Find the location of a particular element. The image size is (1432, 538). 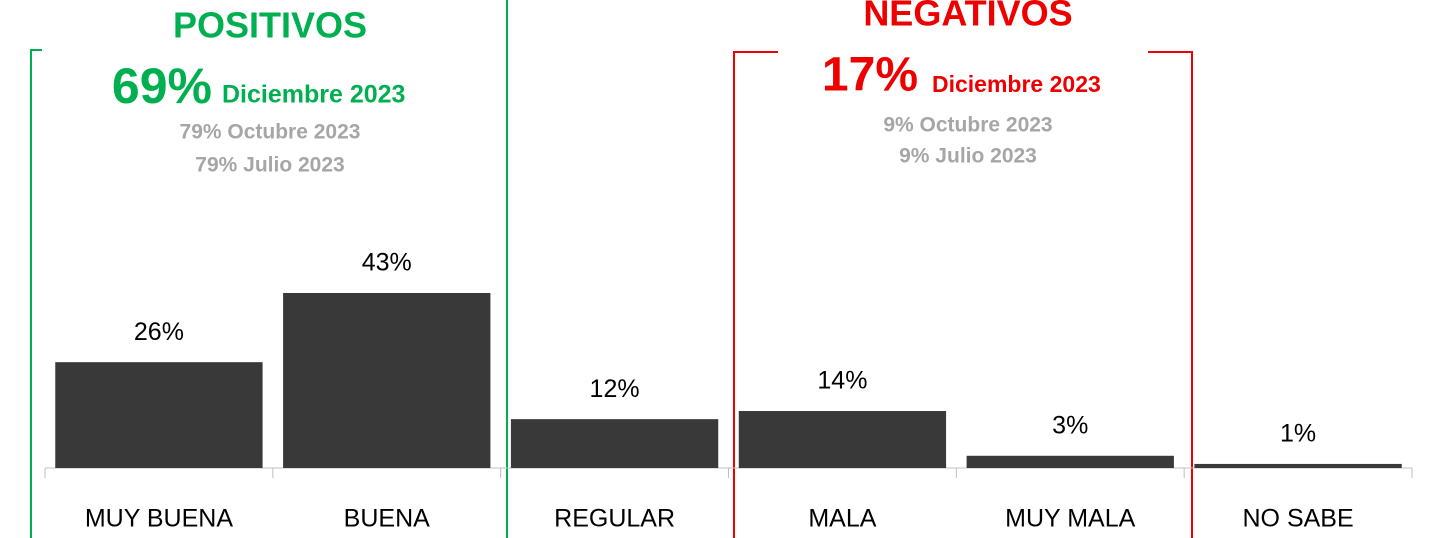

value-label: 26% is located at coordinates (159, 332).